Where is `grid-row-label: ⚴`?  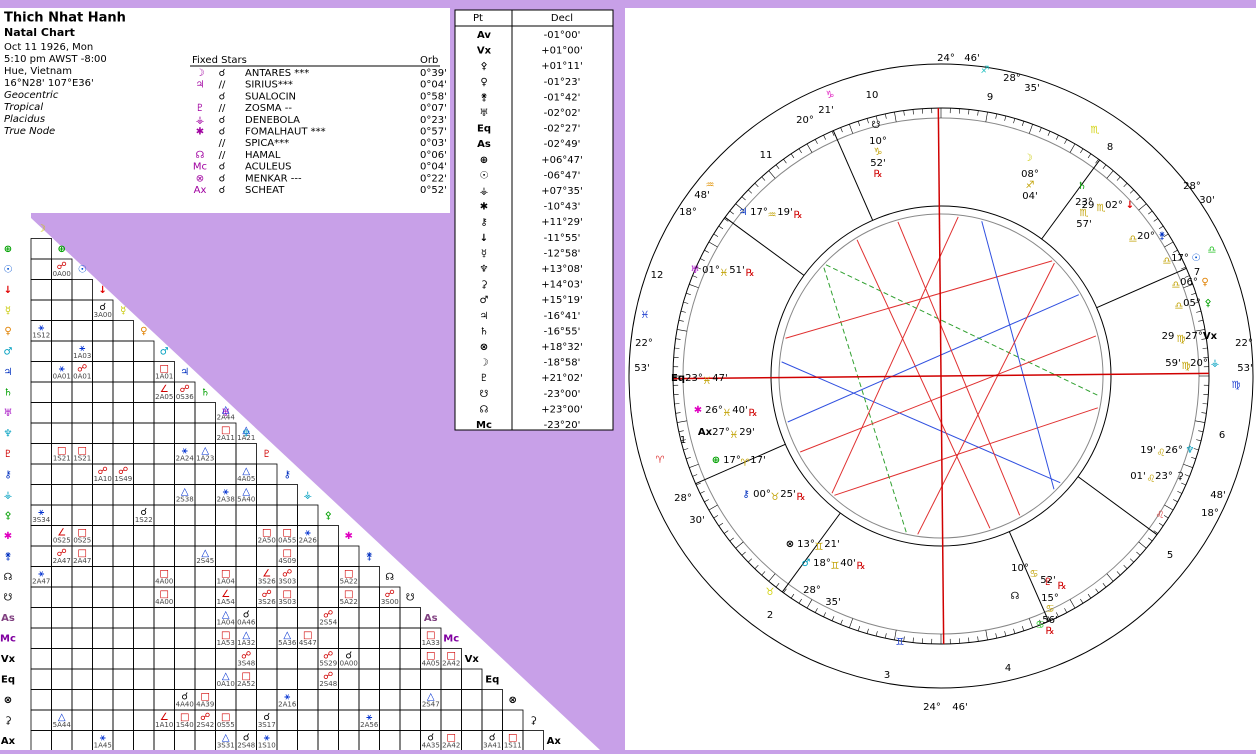
grid-row-label: ⚴ is located at coordinates (7, 515).